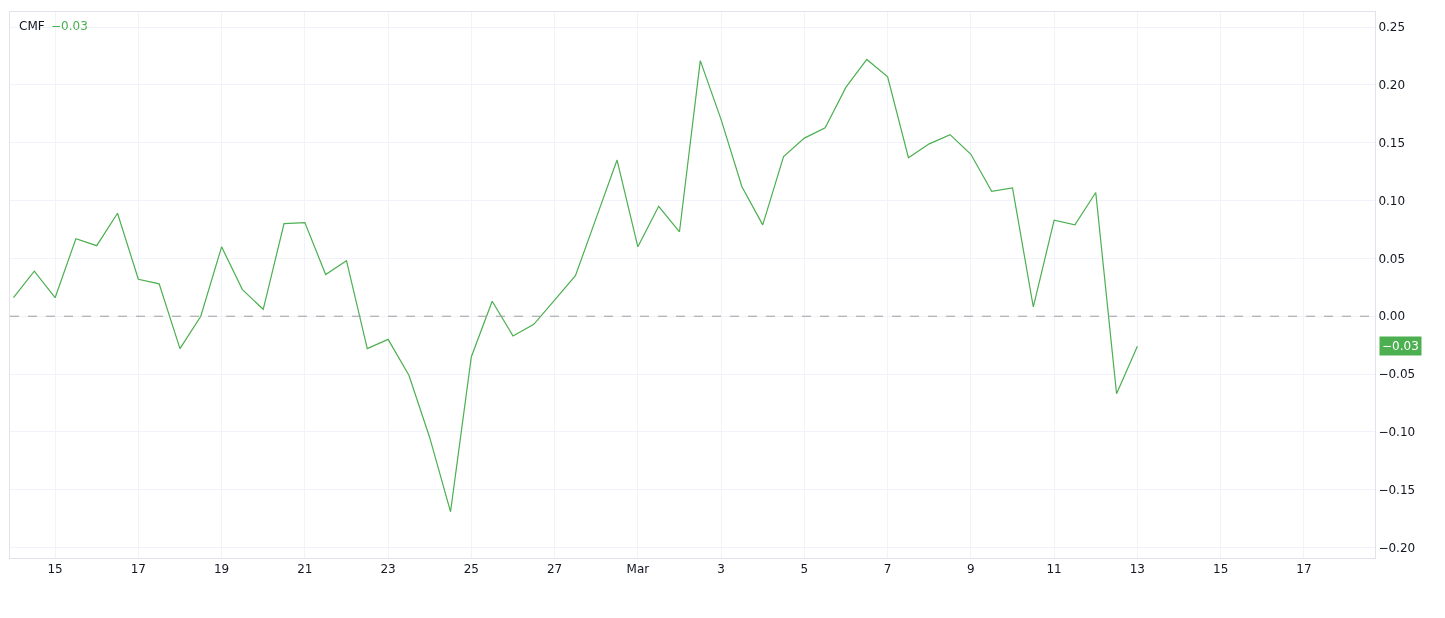 This screenshot has height=618, width=1445. What do you see at coordinates (471, 569) in the screenshot?
I see `x-tick-label: 25` at bounding box center [471, 569].